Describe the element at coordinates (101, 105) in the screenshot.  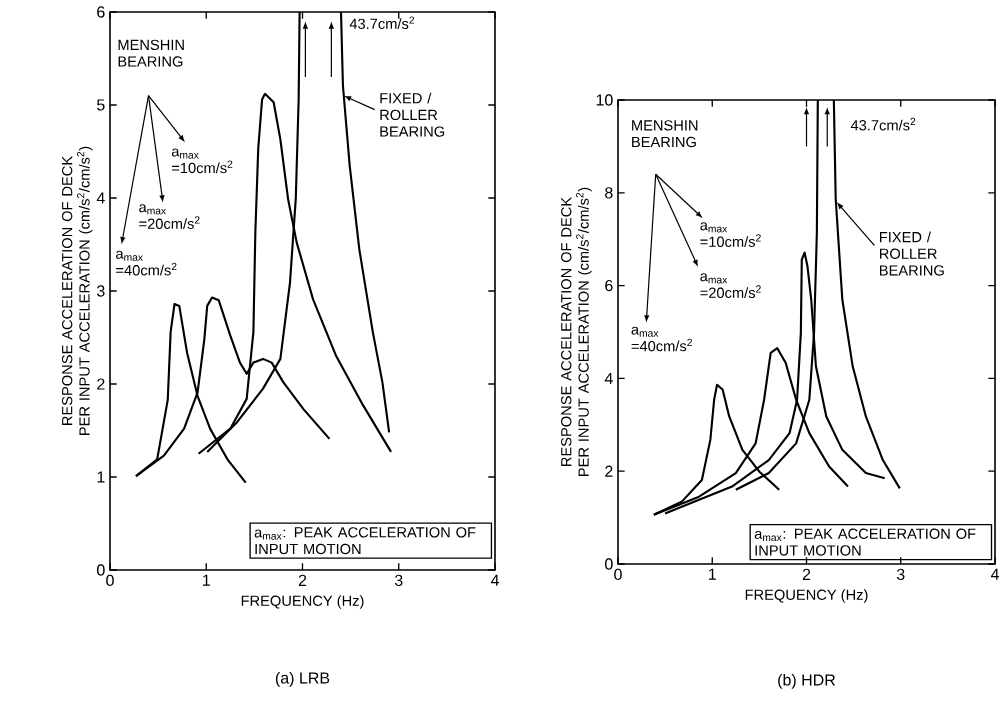
I see `y-tick-label: 5` at that location.